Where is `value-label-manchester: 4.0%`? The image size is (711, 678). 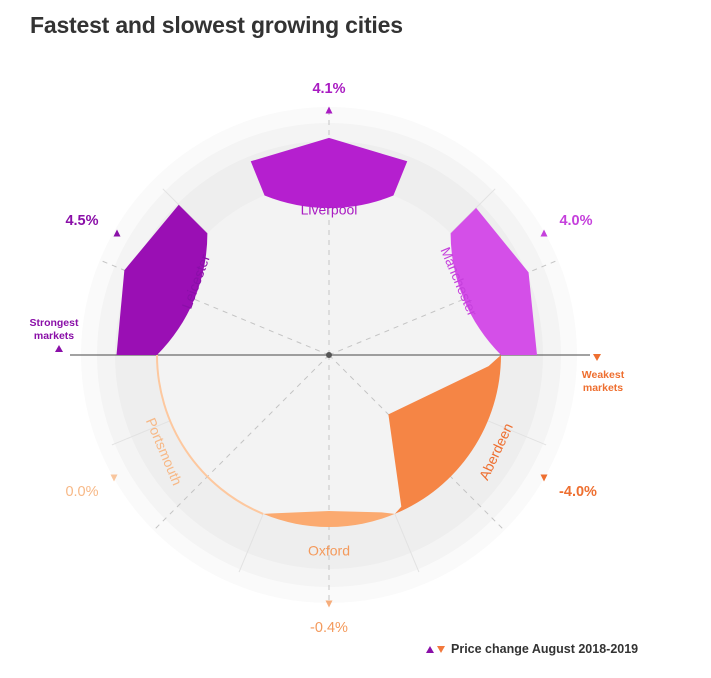
value-label-manchester: 4.0% is located at coordinates (575, 221).